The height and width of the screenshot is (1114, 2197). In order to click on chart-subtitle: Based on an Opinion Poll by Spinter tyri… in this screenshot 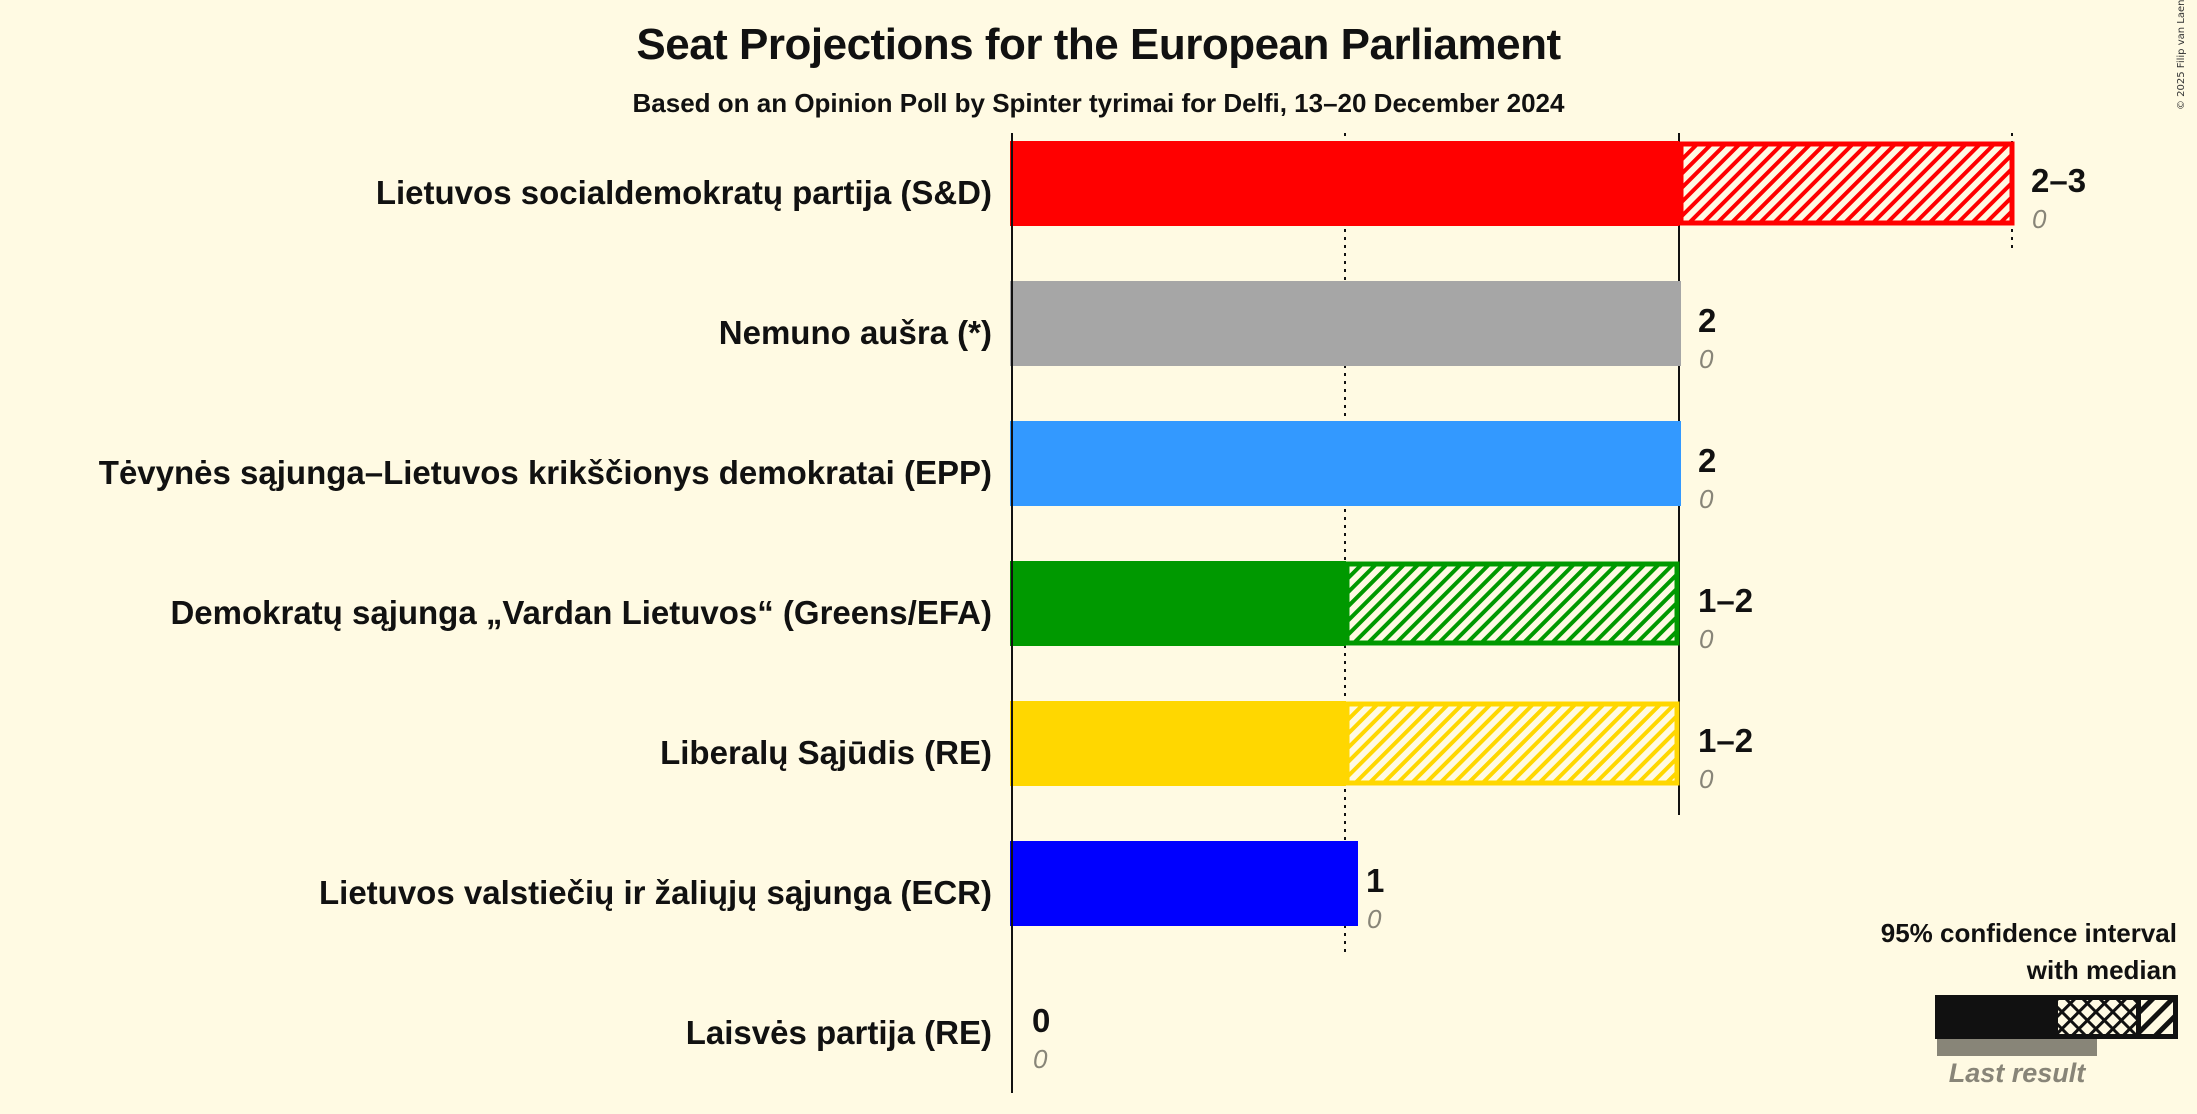, I will do `click(1098, 103)`.